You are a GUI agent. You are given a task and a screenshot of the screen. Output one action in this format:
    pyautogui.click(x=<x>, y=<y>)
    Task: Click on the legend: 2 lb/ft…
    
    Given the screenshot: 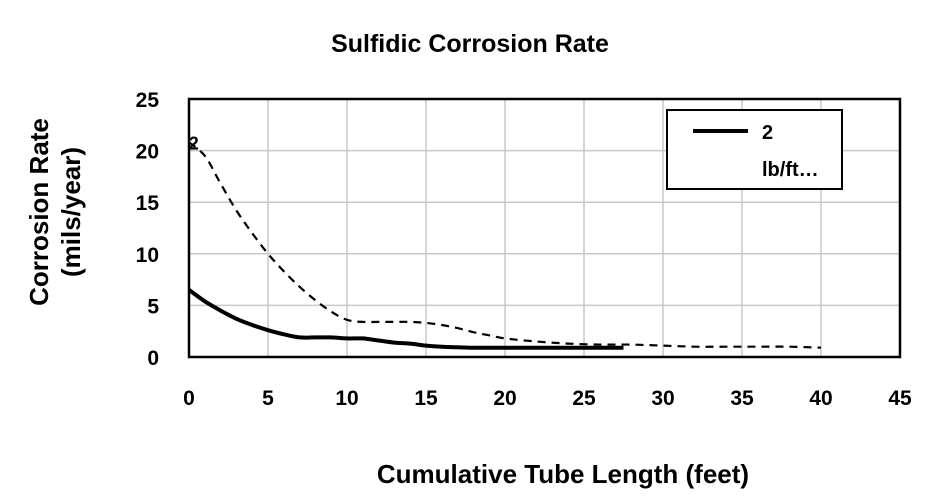 What is the action you would take?
    pyautogui.click(x=754, y=149)
    